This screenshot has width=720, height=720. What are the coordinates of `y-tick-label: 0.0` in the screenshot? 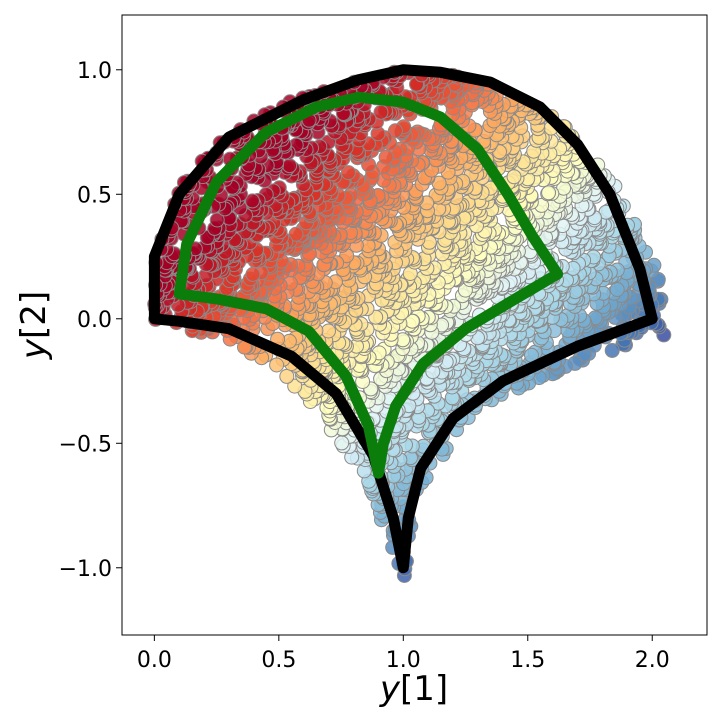 It's located at (94, 320).